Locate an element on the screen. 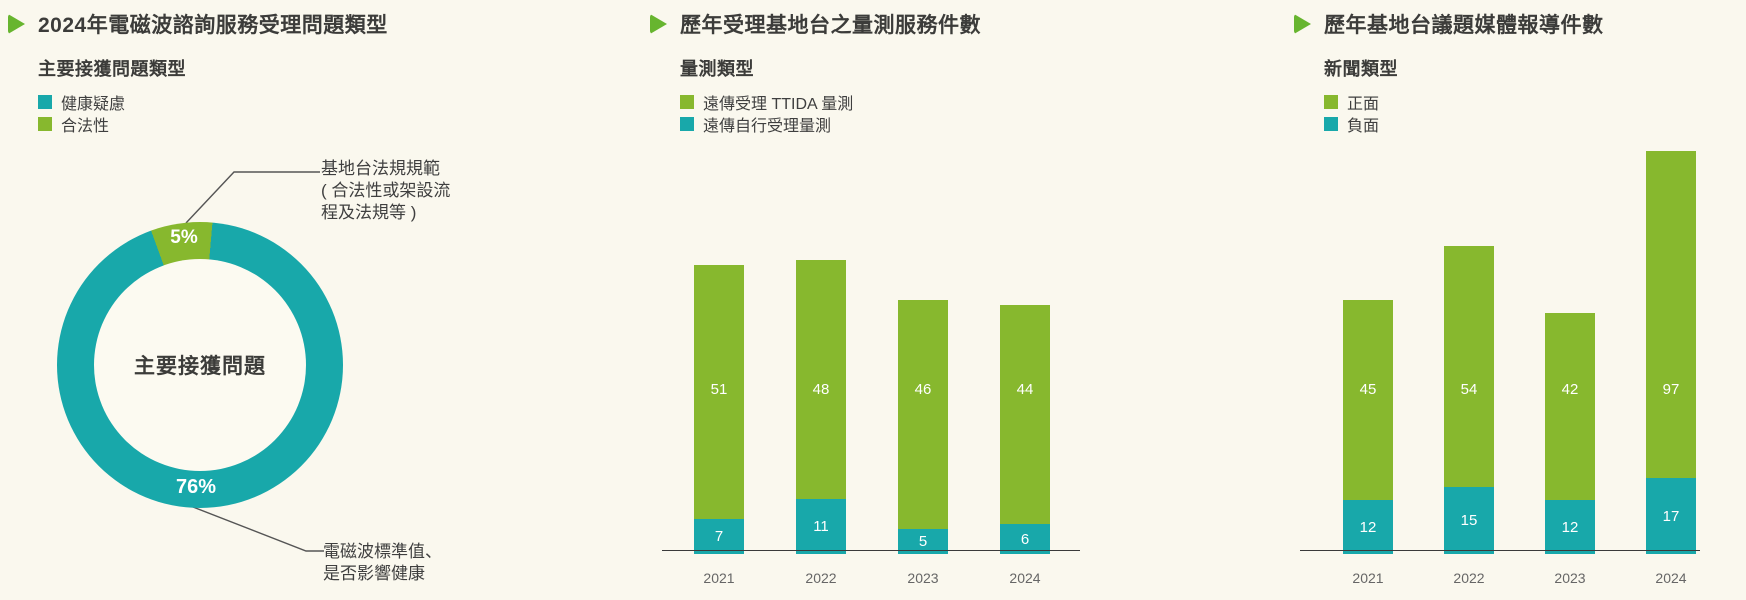  bar-segment-lower: 5 is located at coordinates (923, 541).